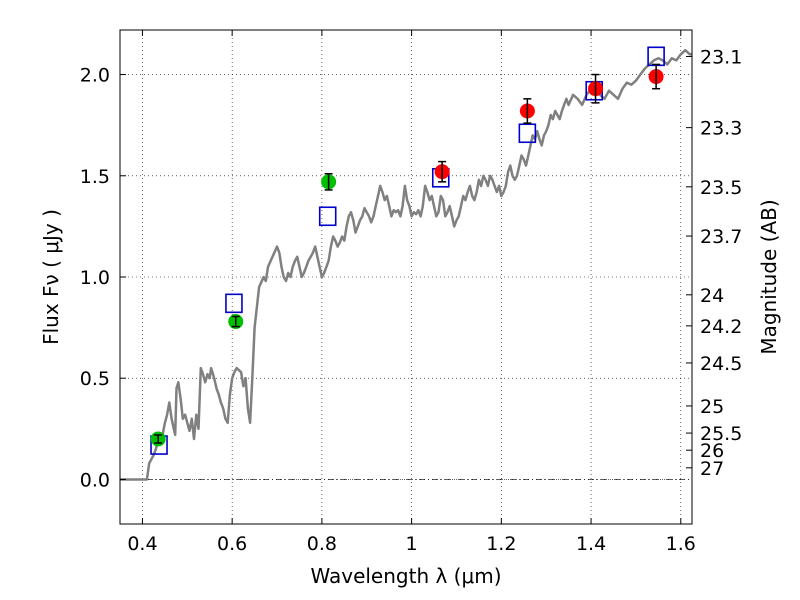 The width and height of the screenshot is (800, 600). Describe the element at coordinates (412, 544) in the screenshot. I see `x-tick-label: 1` at that location.